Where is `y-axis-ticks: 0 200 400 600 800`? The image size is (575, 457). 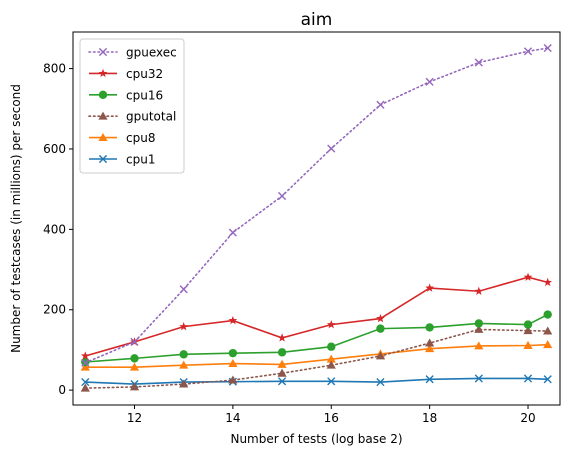
y-axis-ticks: 0 200 400 600 800 is located at coordinates (58, 229).